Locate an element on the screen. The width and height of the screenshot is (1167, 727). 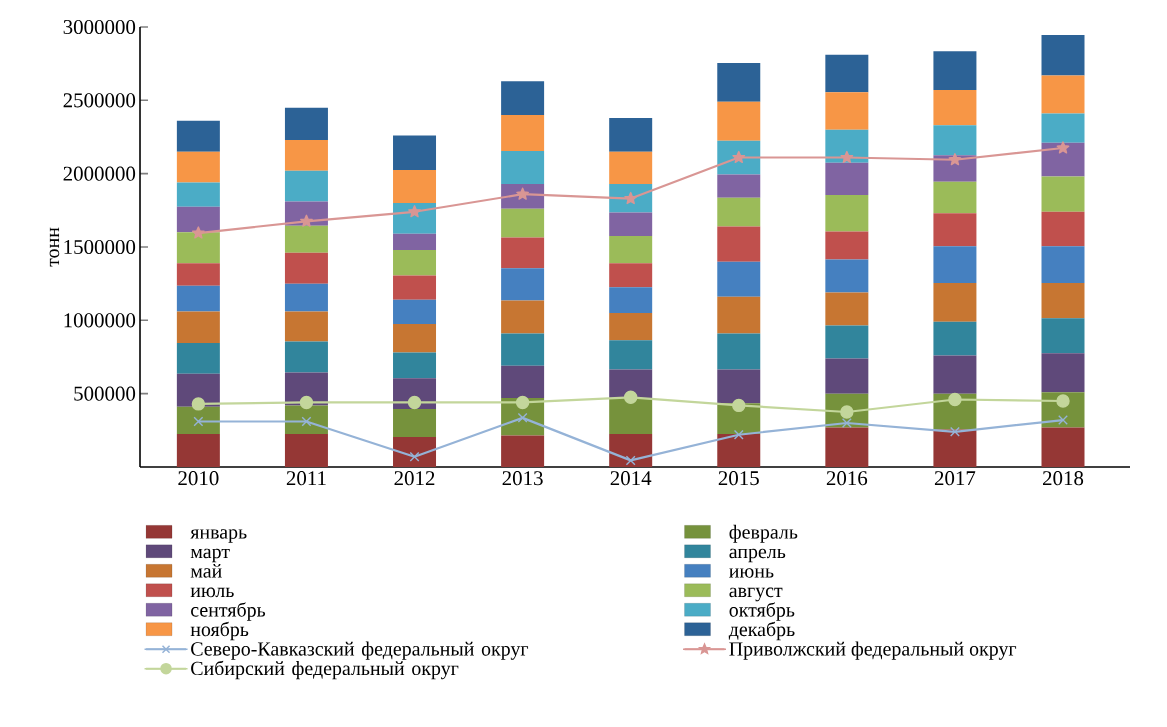
legend-label: июль is located at coordinates (212, 592).